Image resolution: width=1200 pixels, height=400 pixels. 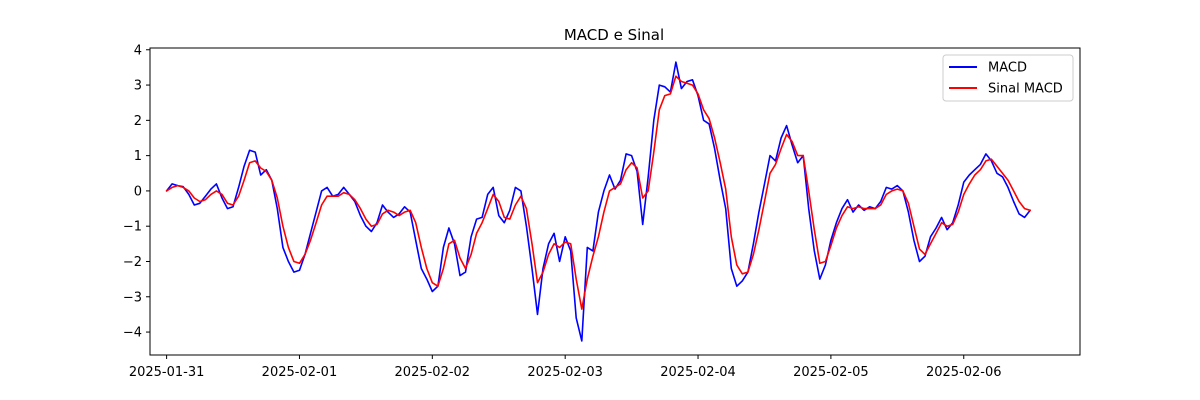 What do you see at coordinates (300, 372) in the screenshot?
I see `x-tick-label: 2025-02-01` at bounding box center [300, 372].